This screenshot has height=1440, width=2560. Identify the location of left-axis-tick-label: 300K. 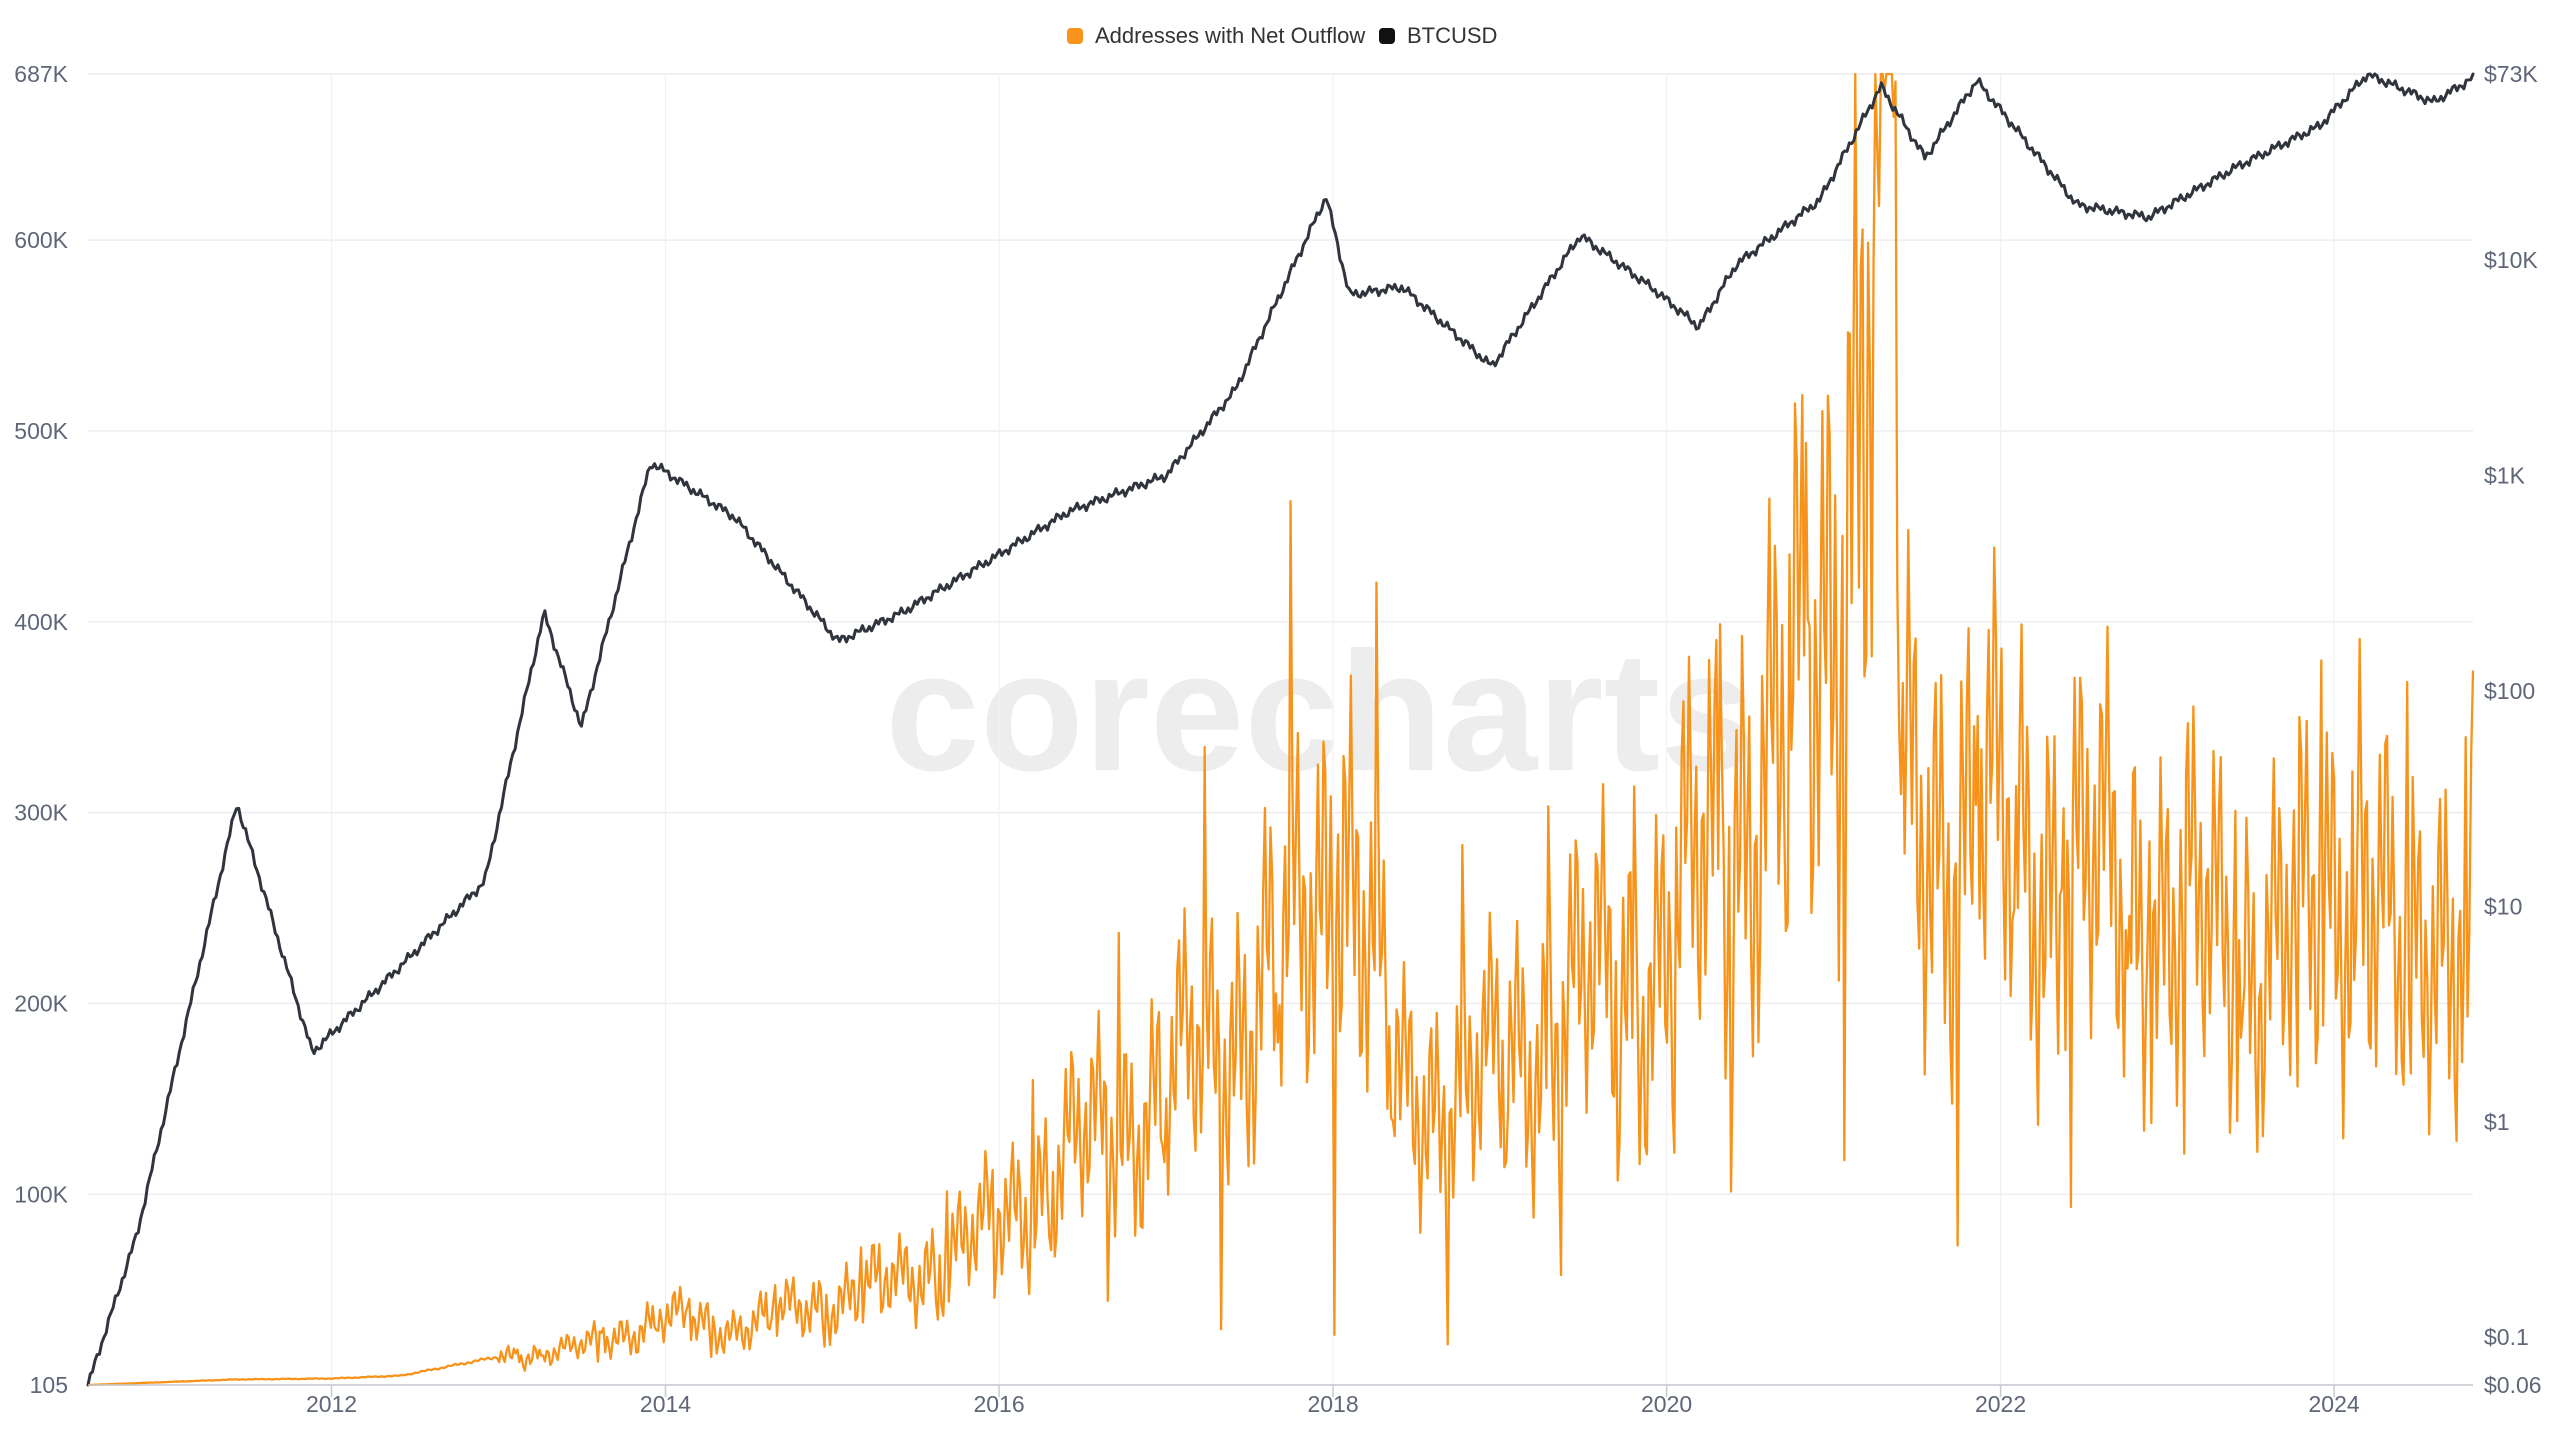
(41, 813).